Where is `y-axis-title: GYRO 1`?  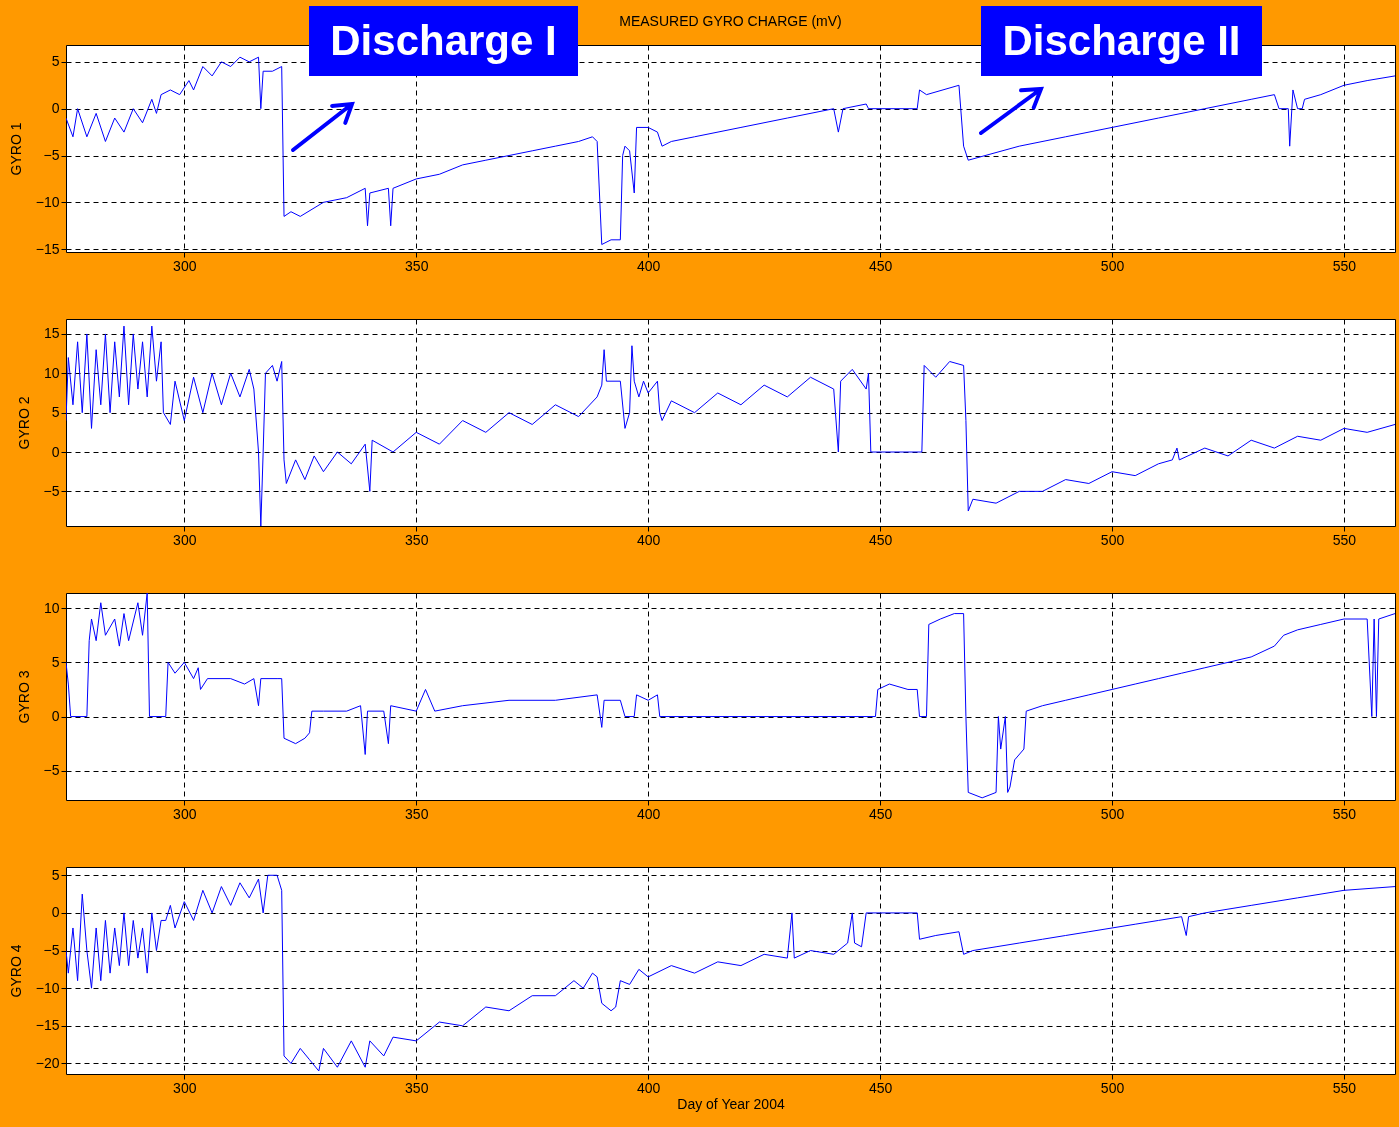
y-axis-title: GYRO 1 is located at coordinates (15, 149).